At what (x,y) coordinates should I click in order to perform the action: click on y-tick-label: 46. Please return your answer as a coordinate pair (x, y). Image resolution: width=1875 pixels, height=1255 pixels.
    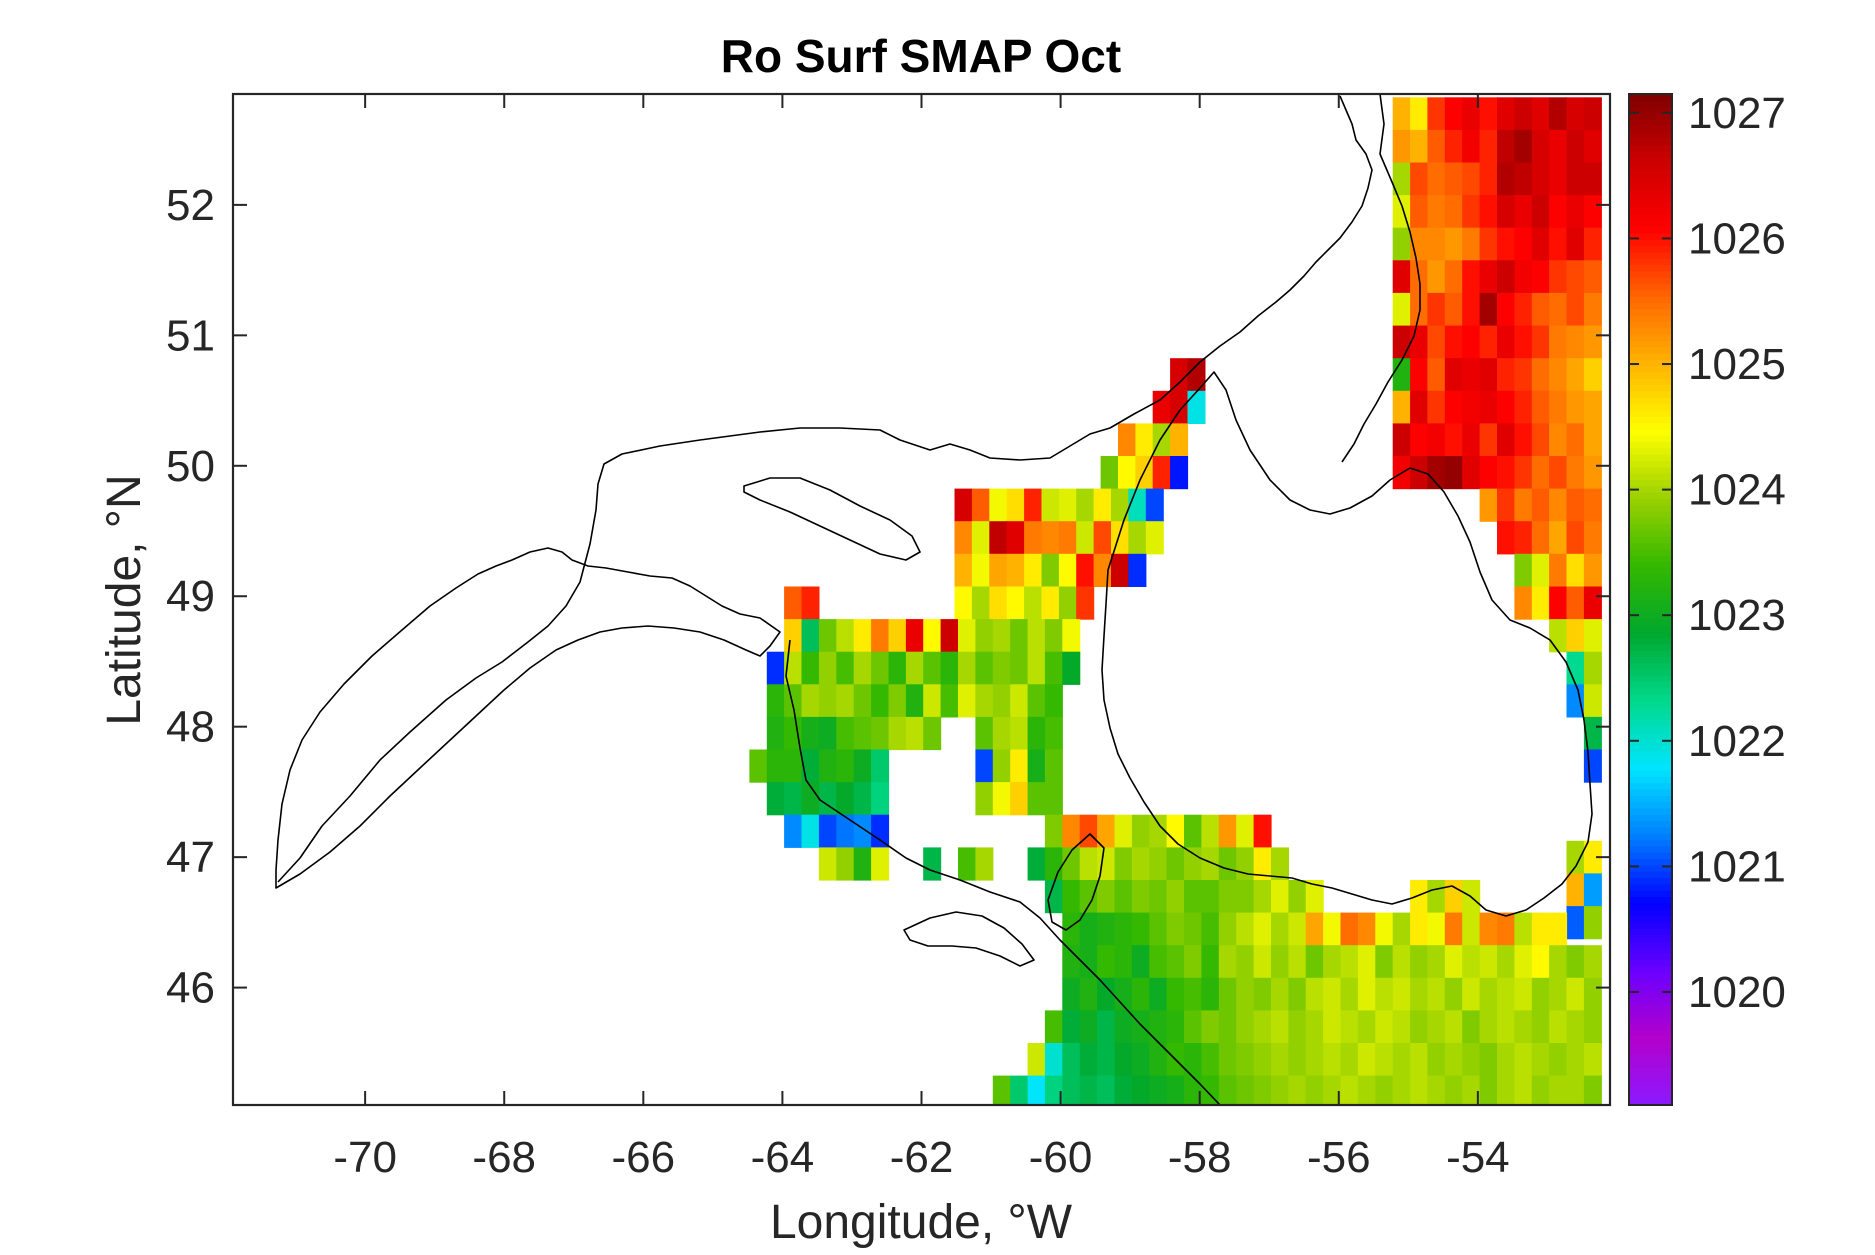
    Looking at the image, I should click on (190, 988).